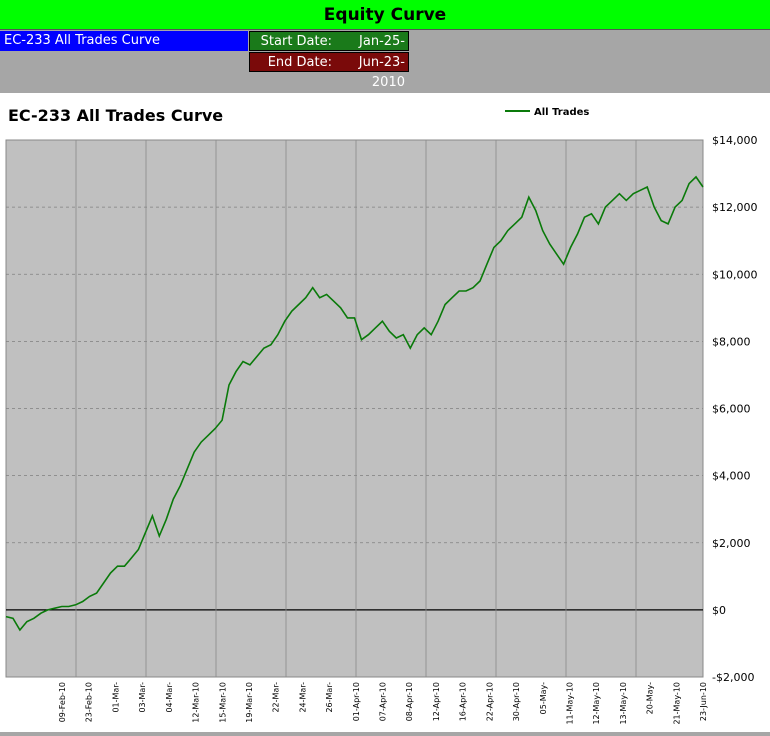  What do you see at coordinates (569, 703) in the screenshot?
I see `x-tick-label: 11-May-10` at bounding box center [569, 703].